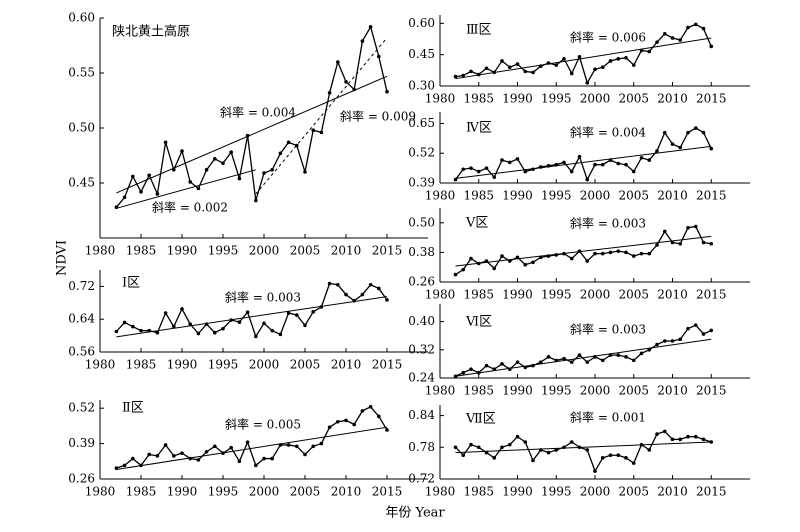 This screenshot has width=800, height=532. Describe the element at coordinates (421, 23) in the screenshot. I see `y-tick-label: 0.60` at that location.